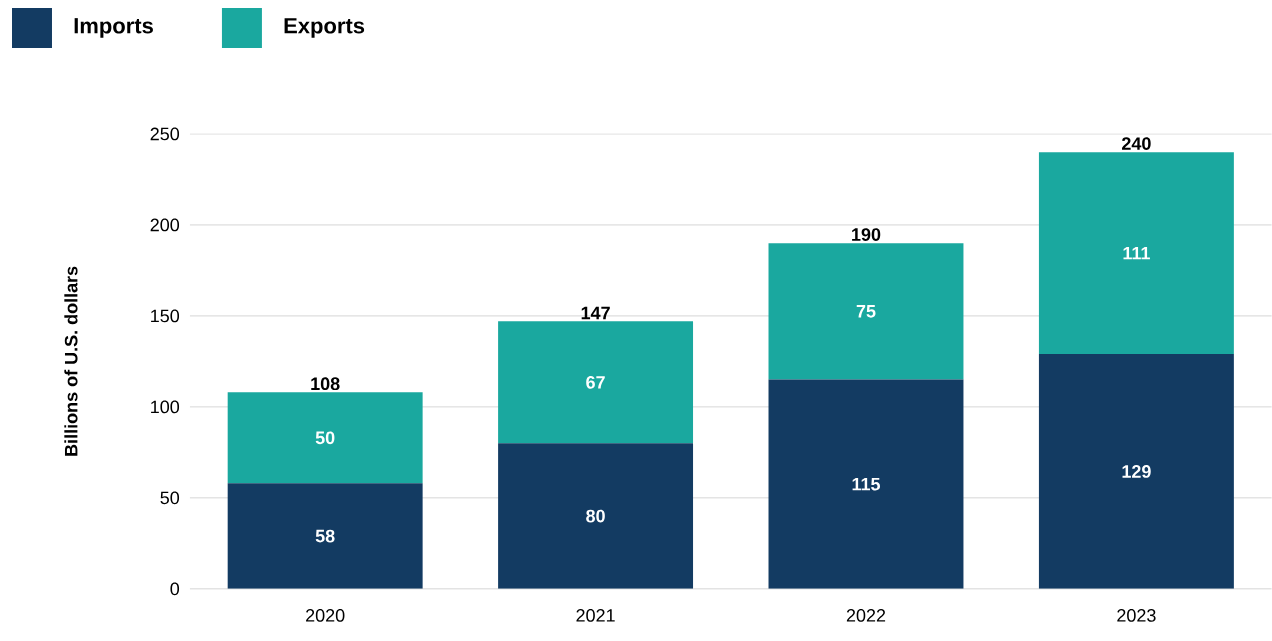 Image resolution: width=1272 pixels, height=641 pixels. Describe the element at coordinates (866, 235) in the screenshot. I see `total-label: 190` at that location.